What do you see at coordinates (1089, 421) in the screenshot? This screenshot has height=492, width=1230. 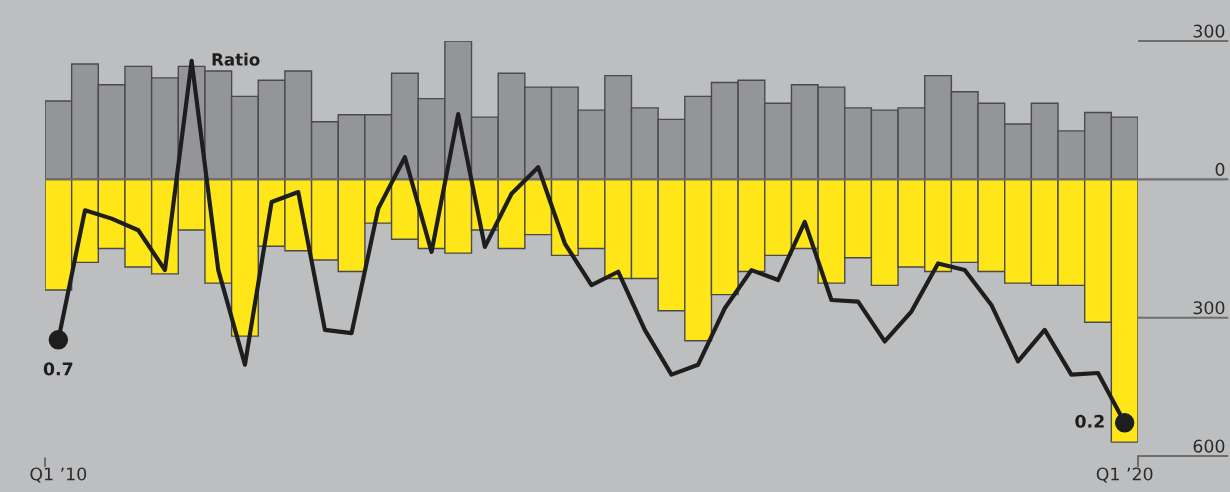 I see `data-label: 0.2` at bounding box center [1089, 421].